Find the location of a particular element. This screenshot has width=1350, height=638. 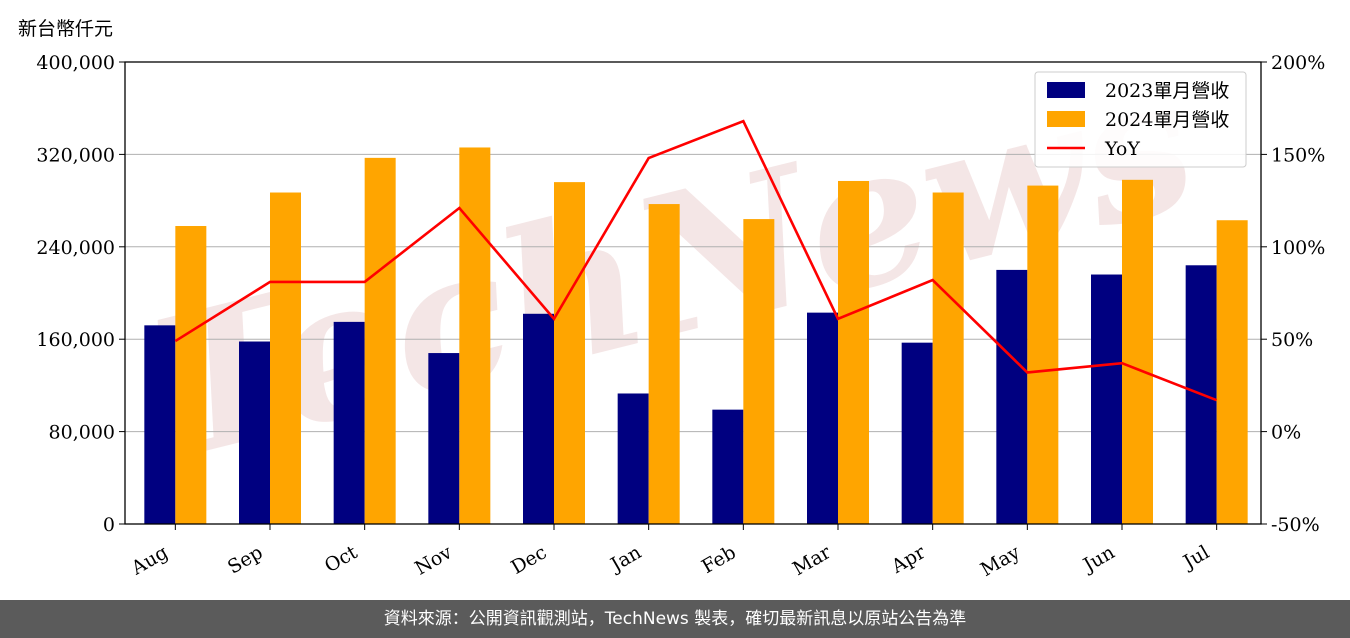

x-tick-label: Mar is located at coordinates (812, 560).